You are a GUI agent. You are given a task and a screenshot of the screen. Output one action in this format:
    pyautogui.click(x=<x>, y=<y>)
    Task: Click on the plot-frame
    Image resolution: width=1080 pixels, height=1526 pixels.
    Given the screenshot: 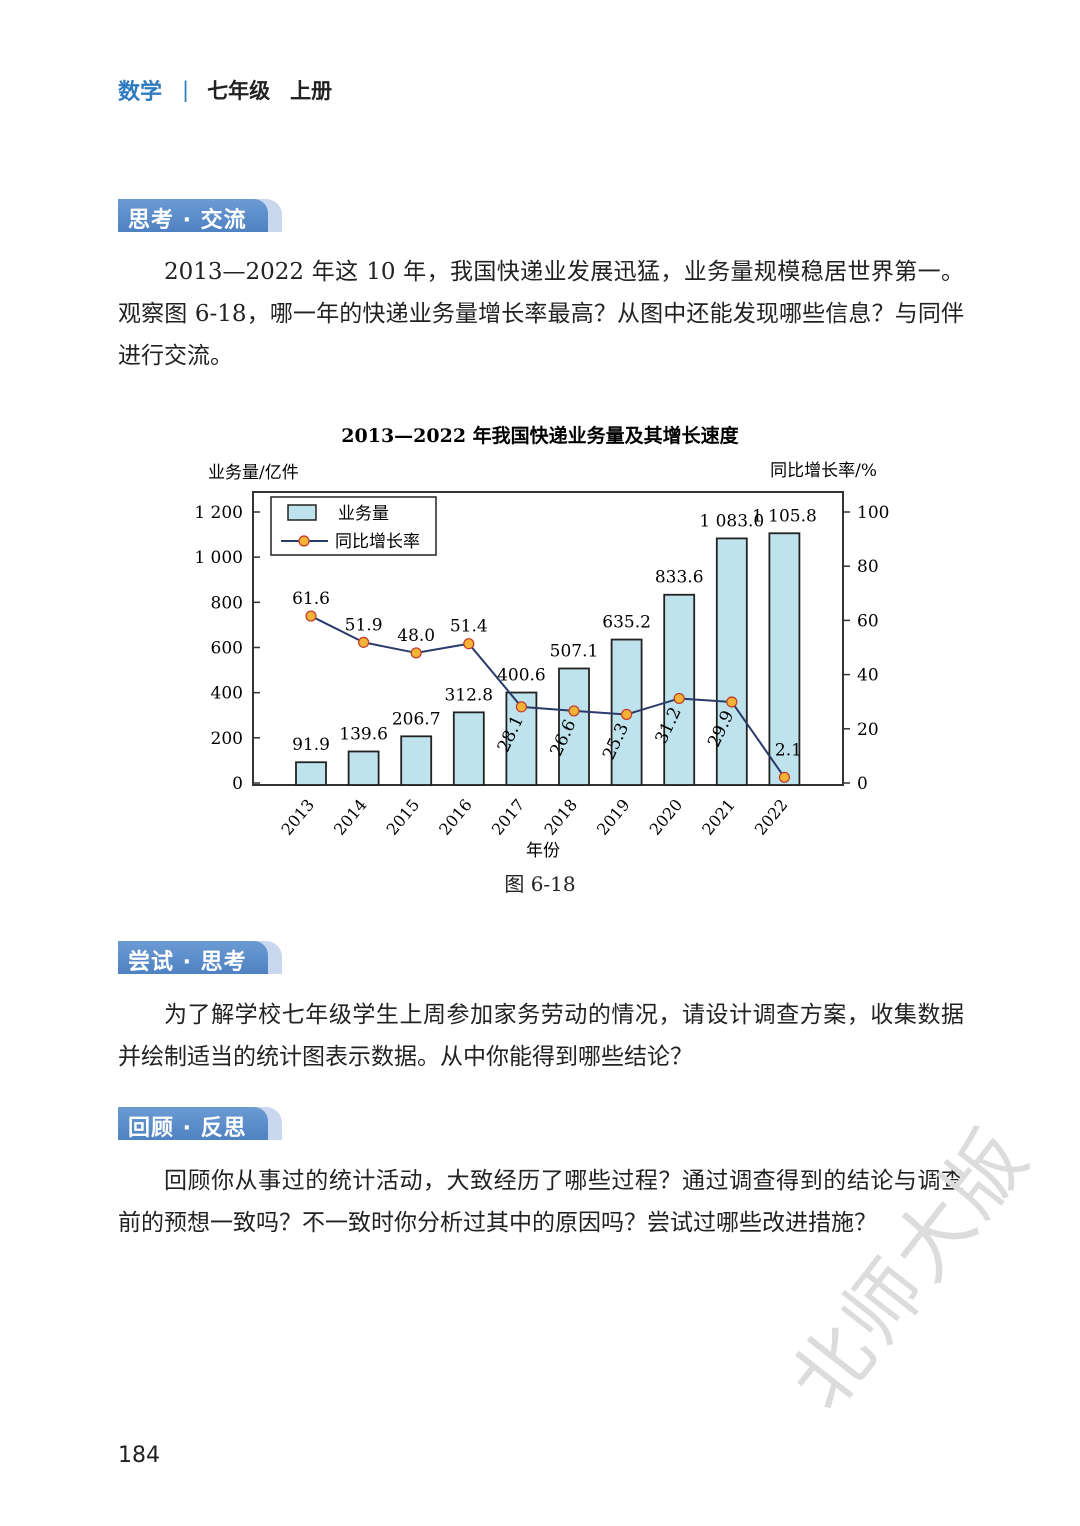 What is the action you would take?
    pyautogui.click(x=548, y=638)
    